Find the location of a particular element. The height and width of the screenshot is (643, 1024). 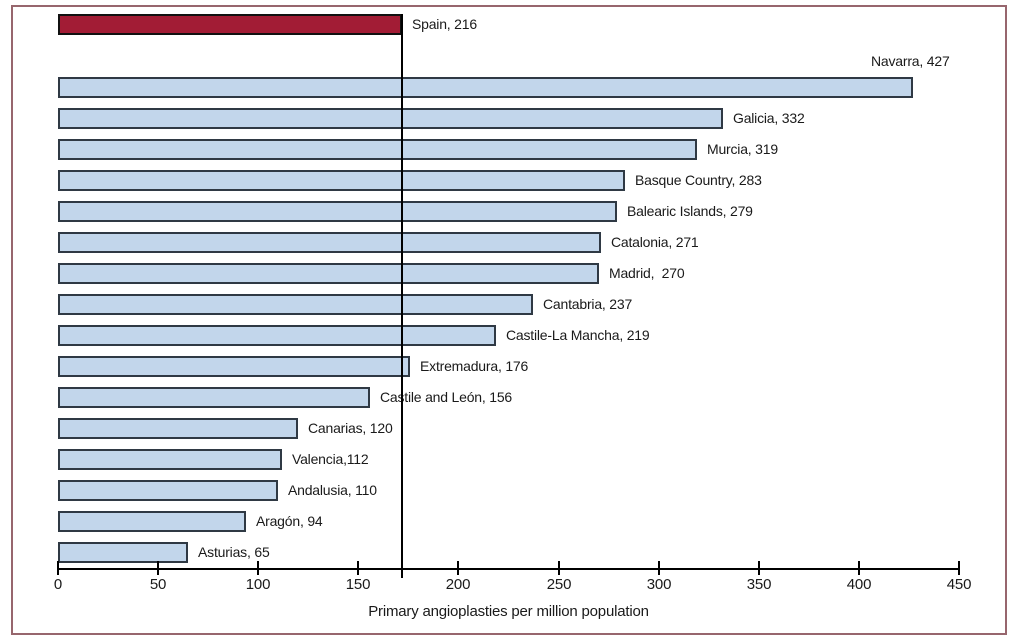

bar-label: Basque Country, 283 is located at coordinates (698, 180).